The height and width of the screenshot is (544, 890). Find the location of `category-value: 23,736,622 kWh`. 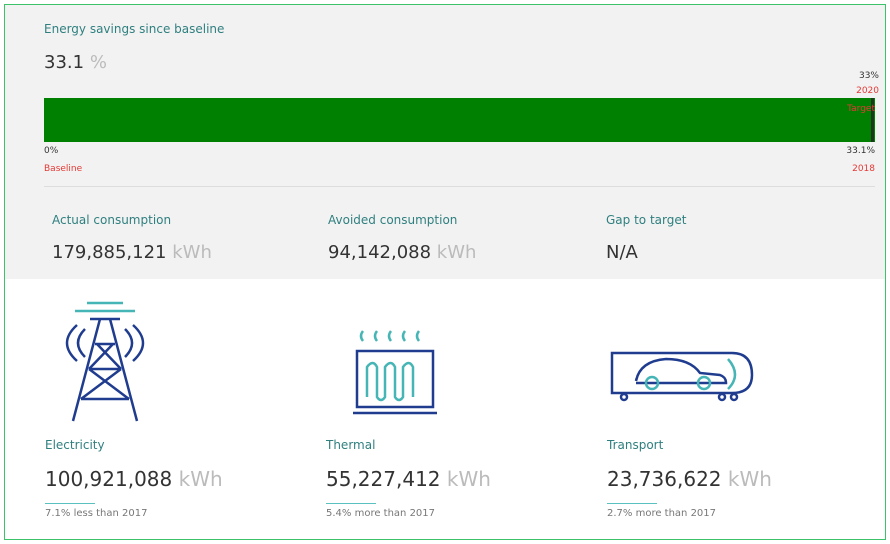

category-value: 23,736,622 kWh is located at coordinates (689, 479).